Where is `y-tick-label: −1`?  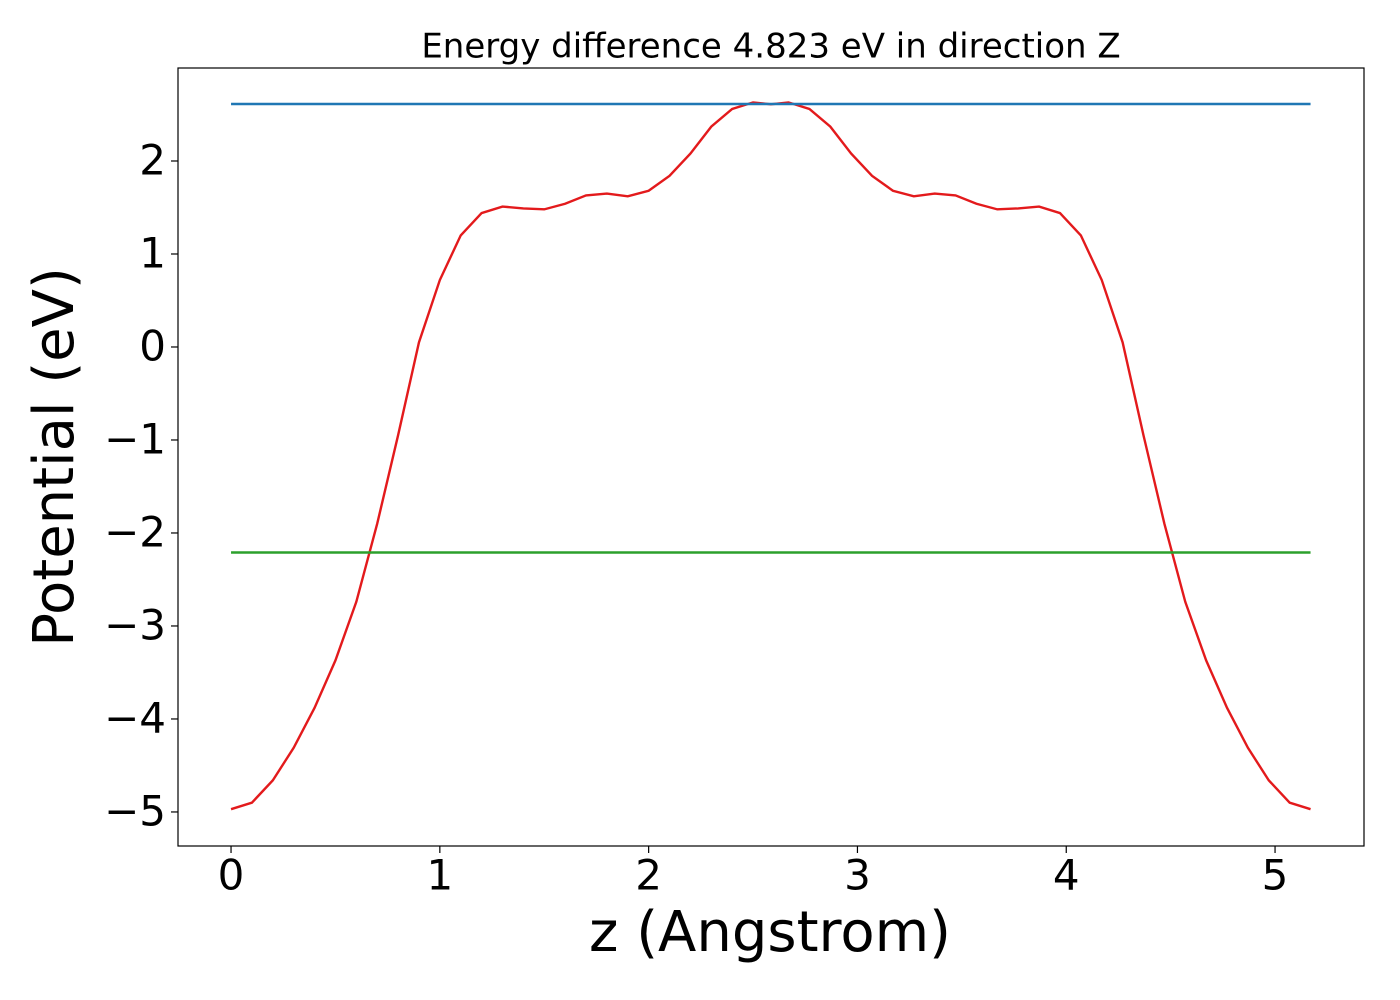
y-tick-label: −1 is located at coordinates (135, 438).